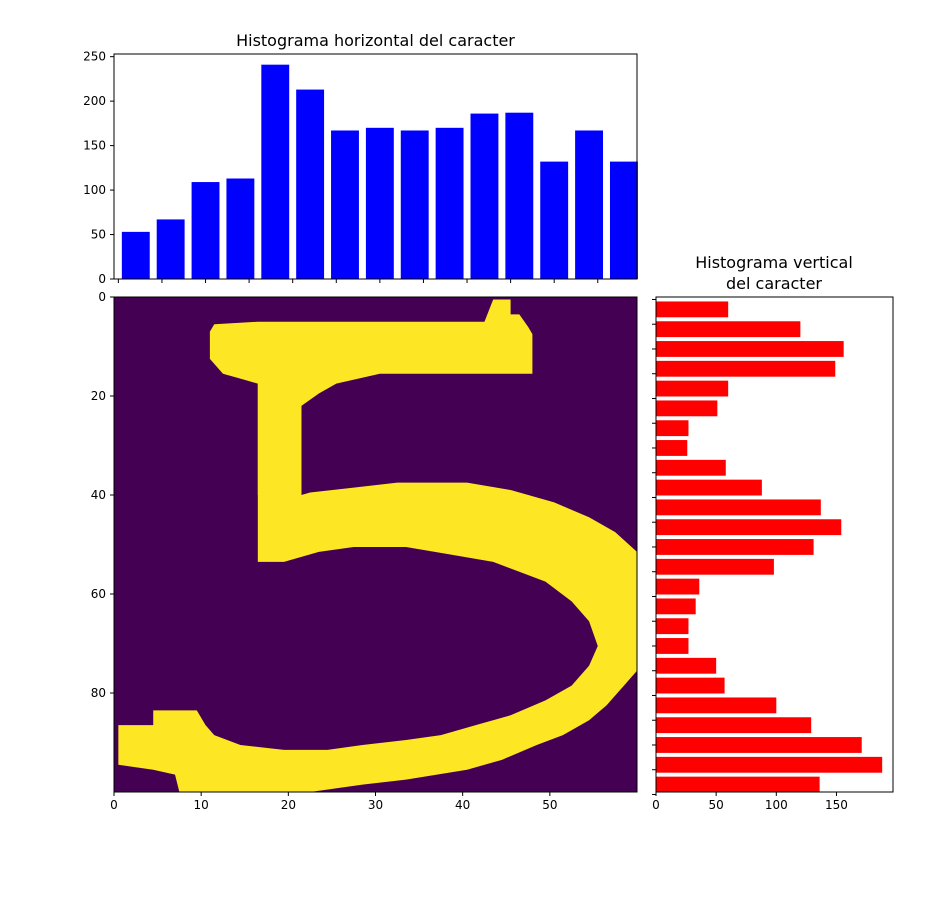 Image resolution: width=950 pixels, height=900 pixels. Describe the element at coordinates (288, 805) in the screenshot. I see `character-image-x-tick-label: 20` at that location.